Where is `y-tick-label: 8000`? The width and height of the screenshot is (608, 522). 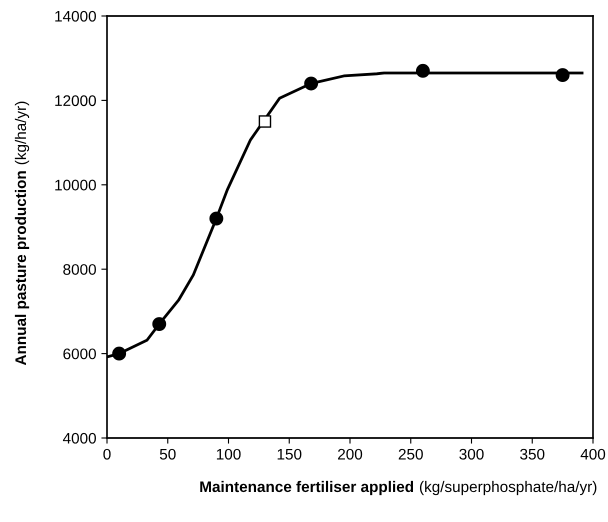
y-tick-label: 8000 is located at coordinates (79, 269).